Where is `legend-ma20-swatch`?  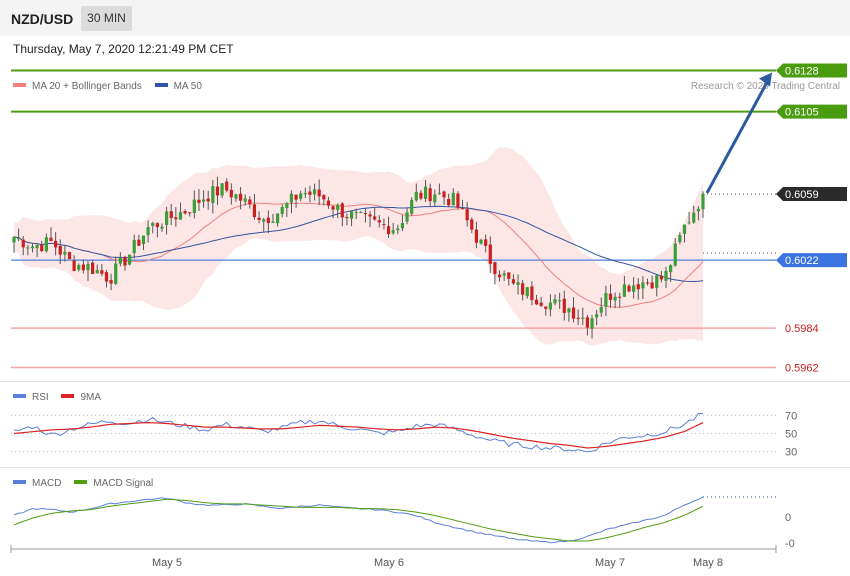
legend-ma20-swatch is located at coordinates (19, 85).